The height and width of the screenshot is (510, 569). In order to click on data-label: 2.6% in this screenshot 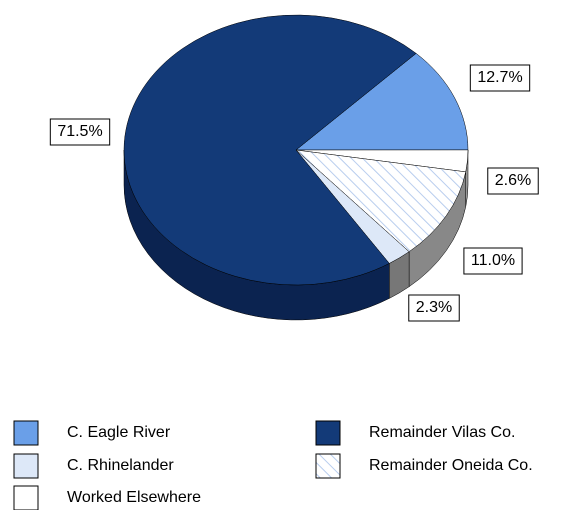, I will do `click(513, 180)`.